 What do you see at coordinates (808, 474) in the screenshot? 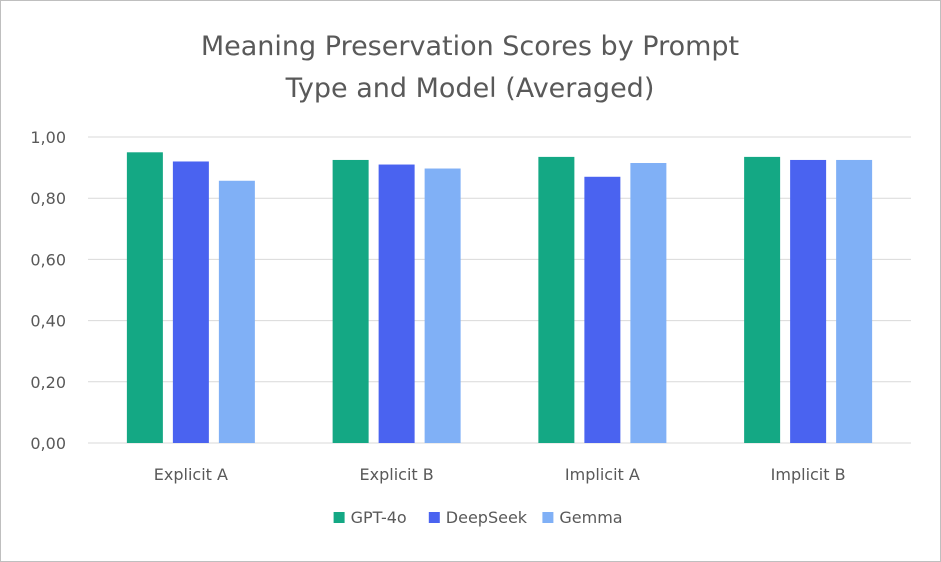
I see `x-category-label: Implicit B` at bounding box center [808, 474].